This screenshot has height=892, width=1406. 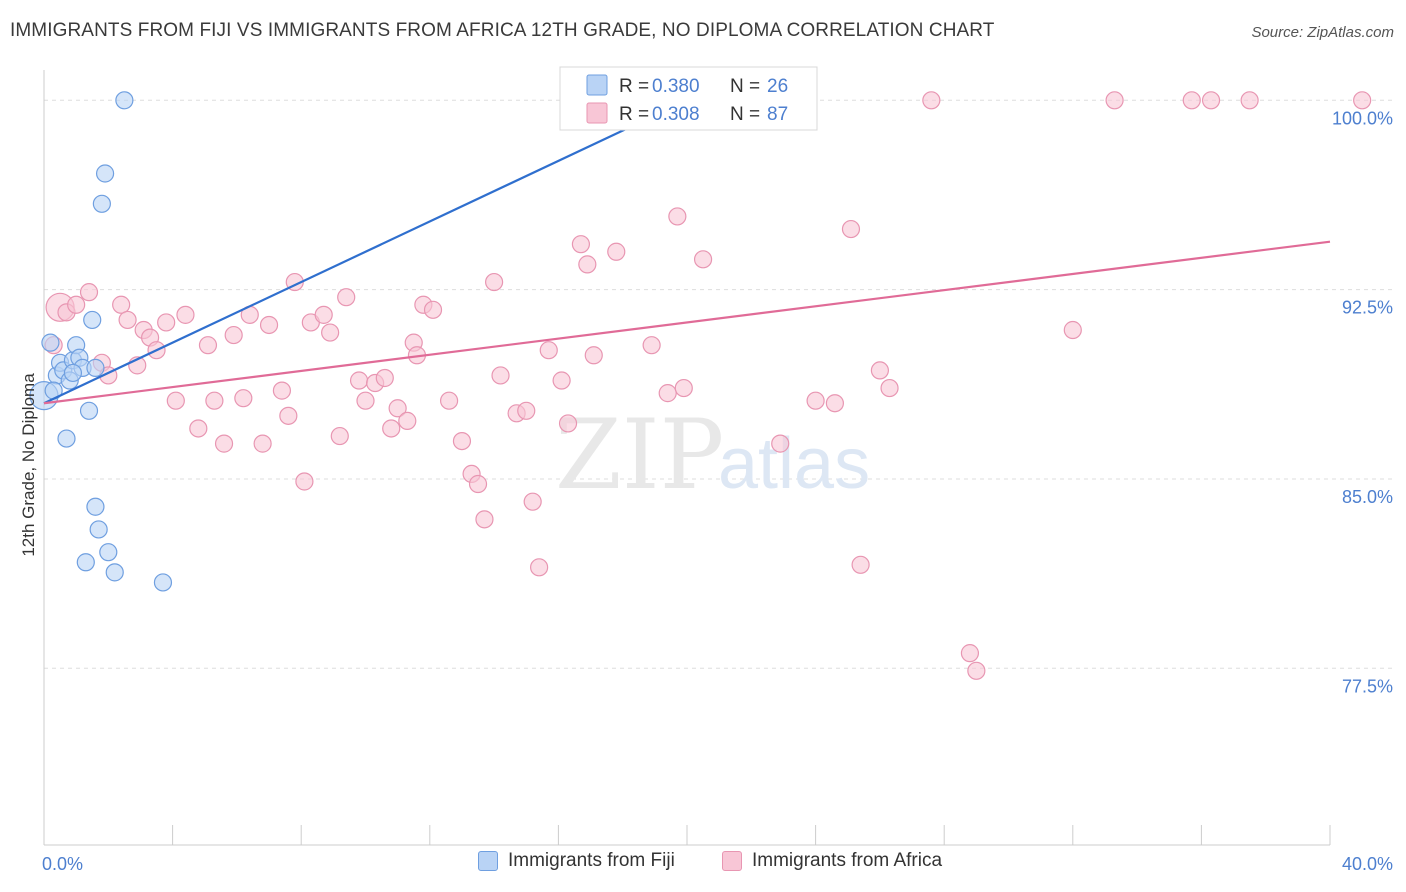 I want to click on y-tick-label-2: 85.0%, so click(x=1367, y=497).